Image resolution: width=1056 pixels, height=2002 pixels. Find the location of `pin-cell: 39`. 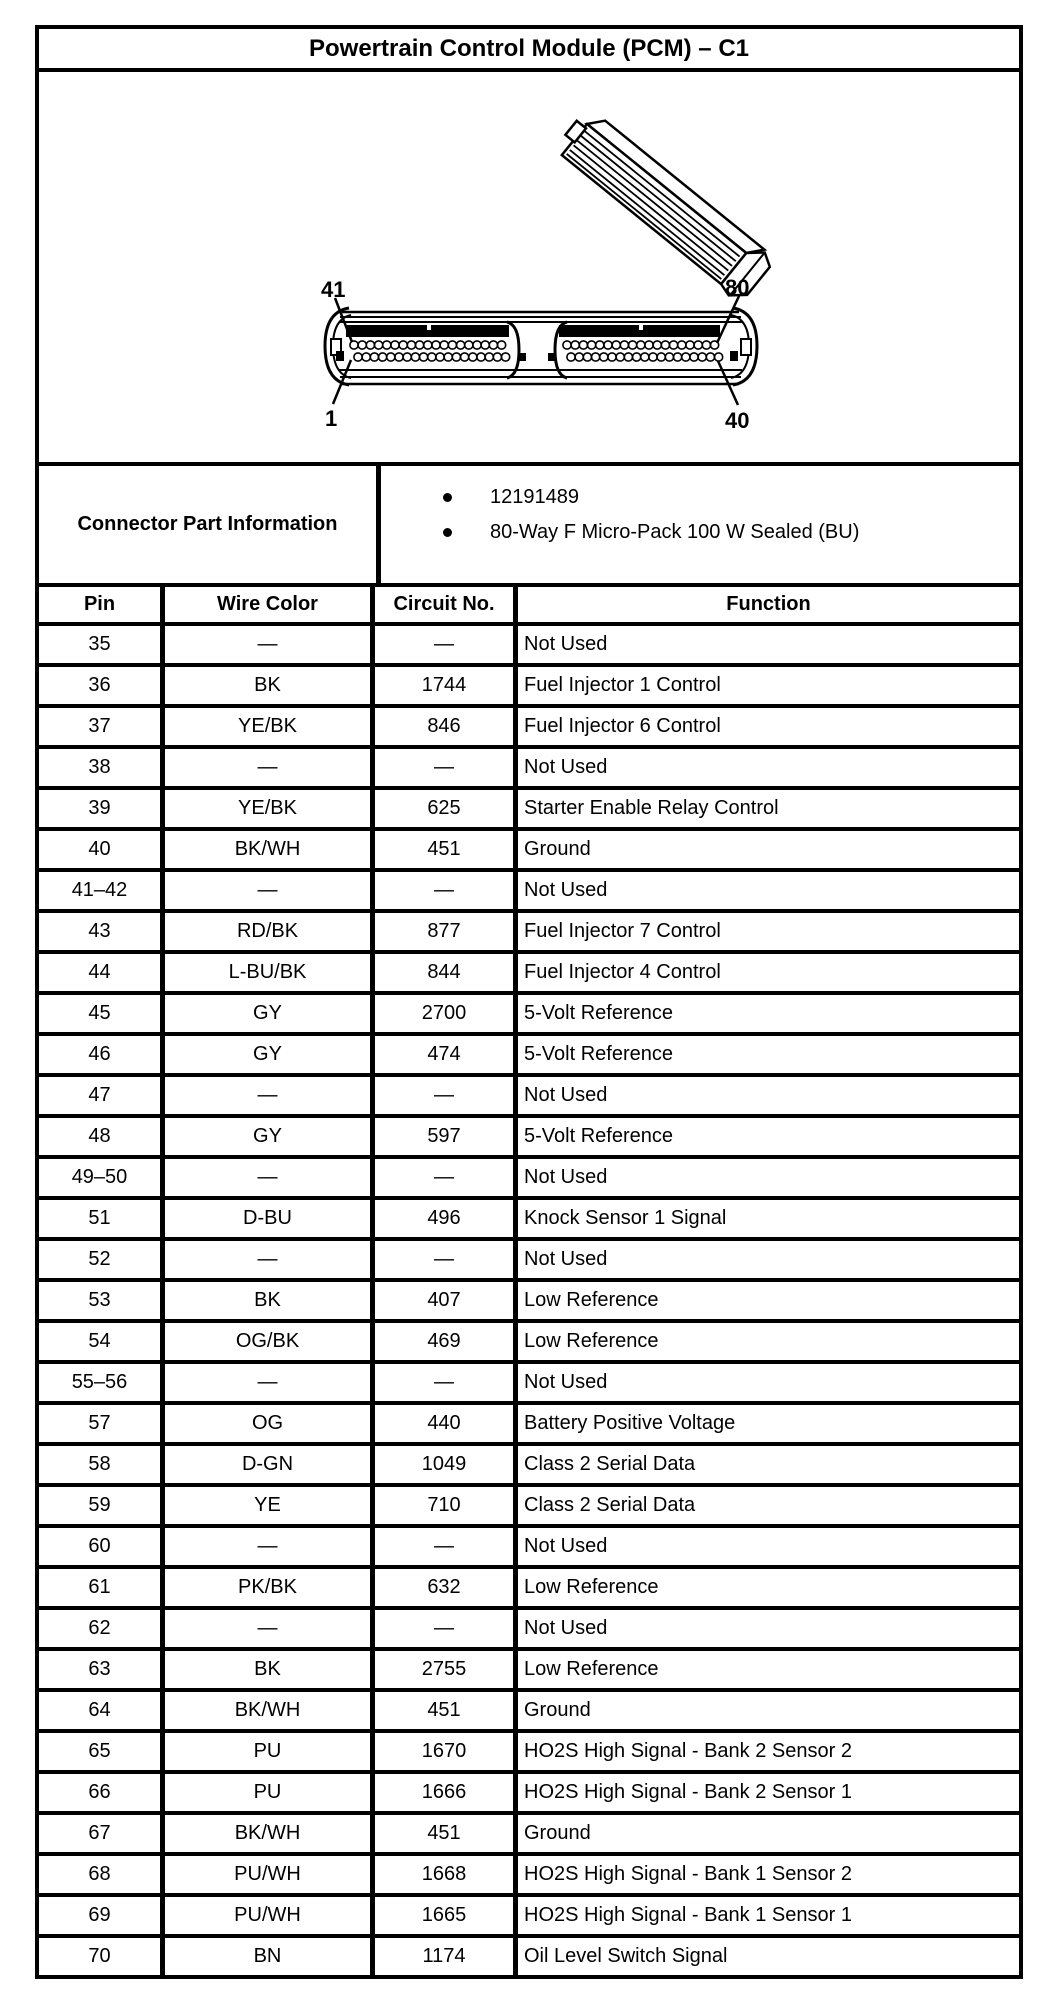

pin-cell: 39 is located at coordinates (99, 808).